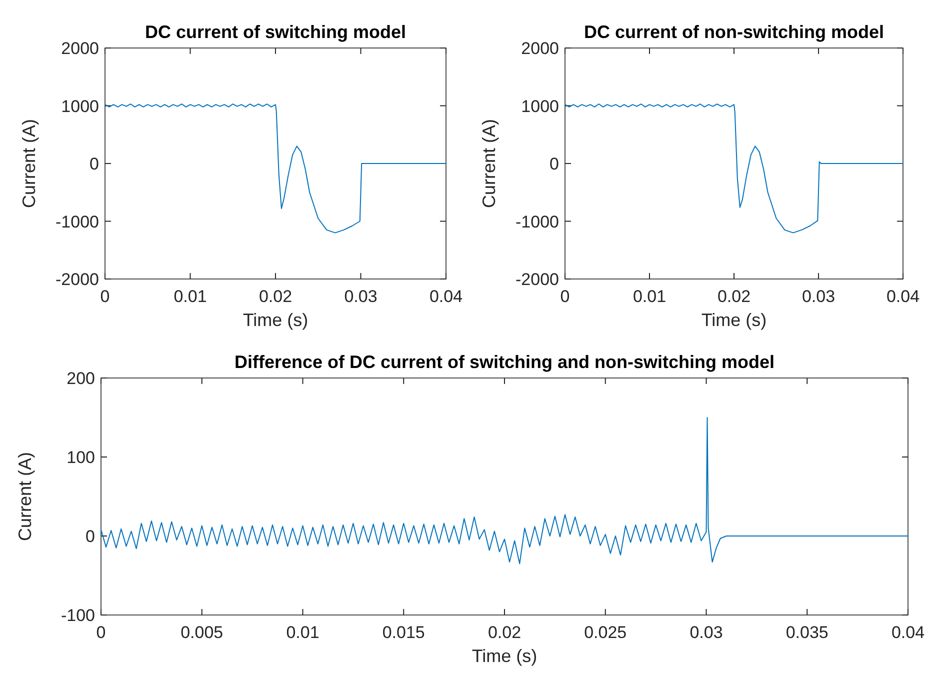 This screenshot has height=674, width=925. I want to click on x-tick-label: 0.005, so click(202, 632).